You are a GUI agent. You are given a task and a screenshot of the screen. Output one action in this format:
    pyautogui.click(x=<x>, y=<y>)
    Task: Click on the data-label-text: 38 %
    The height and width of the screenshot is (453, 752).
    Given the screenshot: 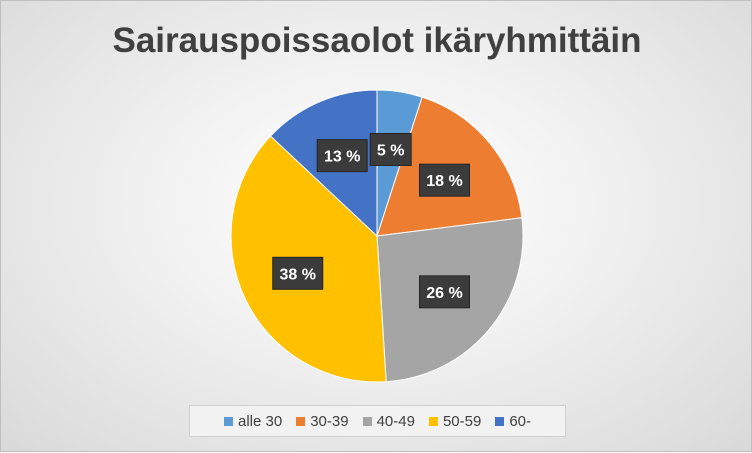 What is the action you would take?
    pyautogui.click(x=298, y=274)
    